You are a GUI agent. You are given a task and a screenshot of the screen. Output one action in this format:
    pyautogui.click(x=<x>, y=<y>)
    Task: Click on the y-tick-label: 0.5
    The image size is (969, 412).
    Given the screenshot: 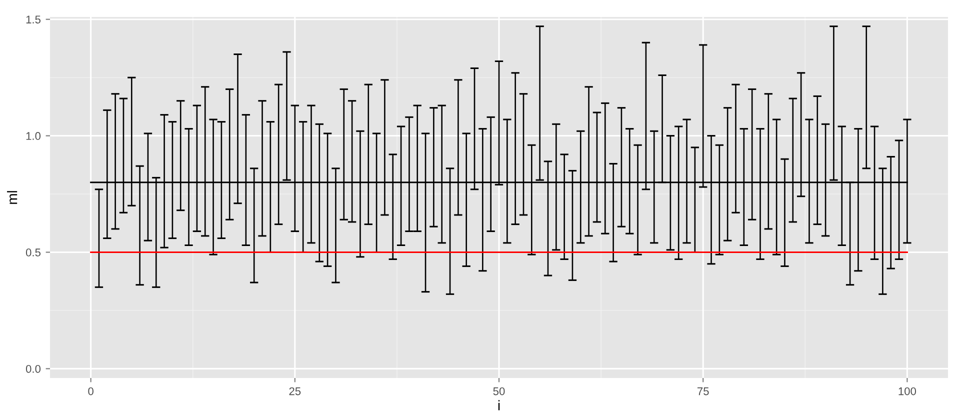 What is the action you would take?
    pyautogui.click(x=33, y=252)
    